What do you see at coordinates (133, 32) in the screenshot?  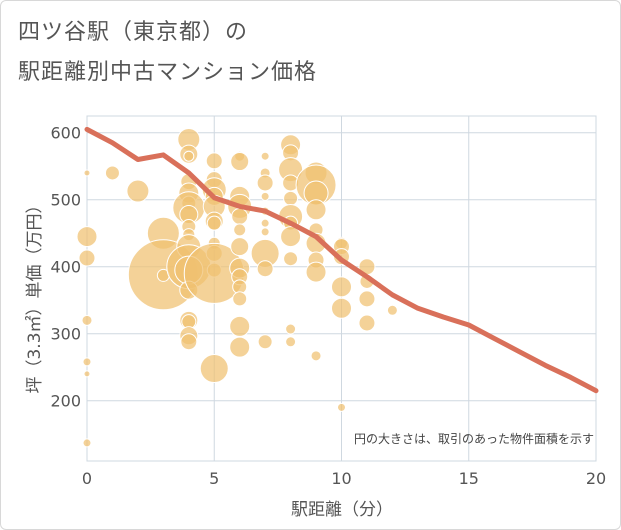 I see `chart-title-line1: 四ツ谷駅（東京都）の` at bounding box center [133, 32].